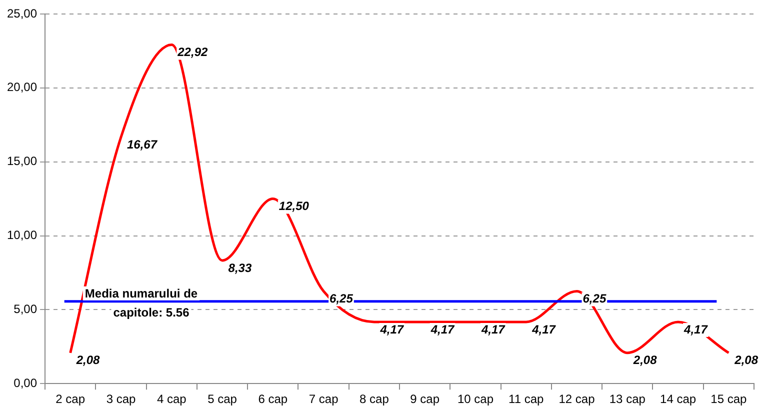  I want to click on x-tick-label: 9 cap, so click(425, 399).